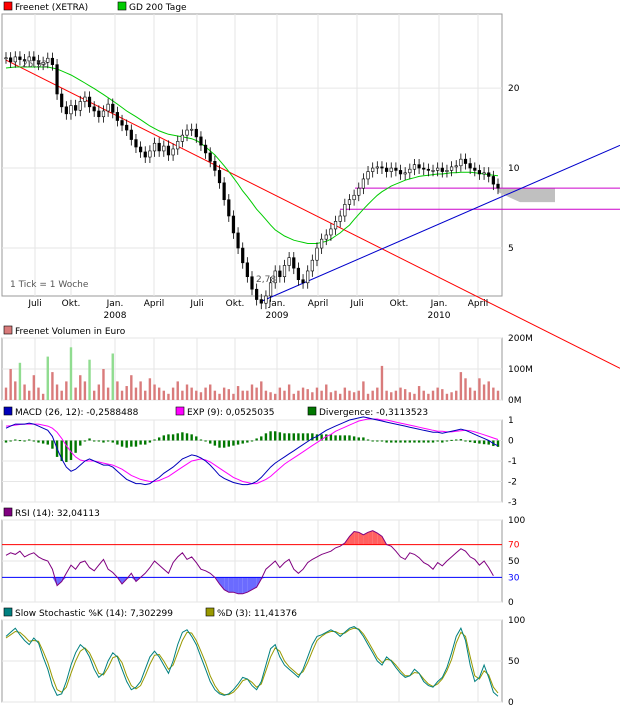 This screenshot has height=714, width=620. Describe the element at coordinates (514, 169) in the screenshot. I see `price-tick-label-1: 10` at that location.